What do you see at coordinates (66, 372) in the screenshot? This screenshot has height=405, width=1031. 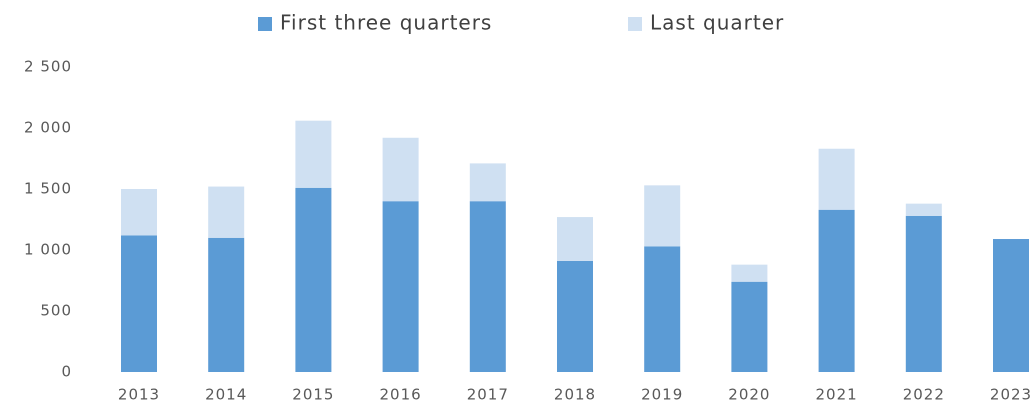 I see `y-tick-label: 0` at bounding box center [66, 372].